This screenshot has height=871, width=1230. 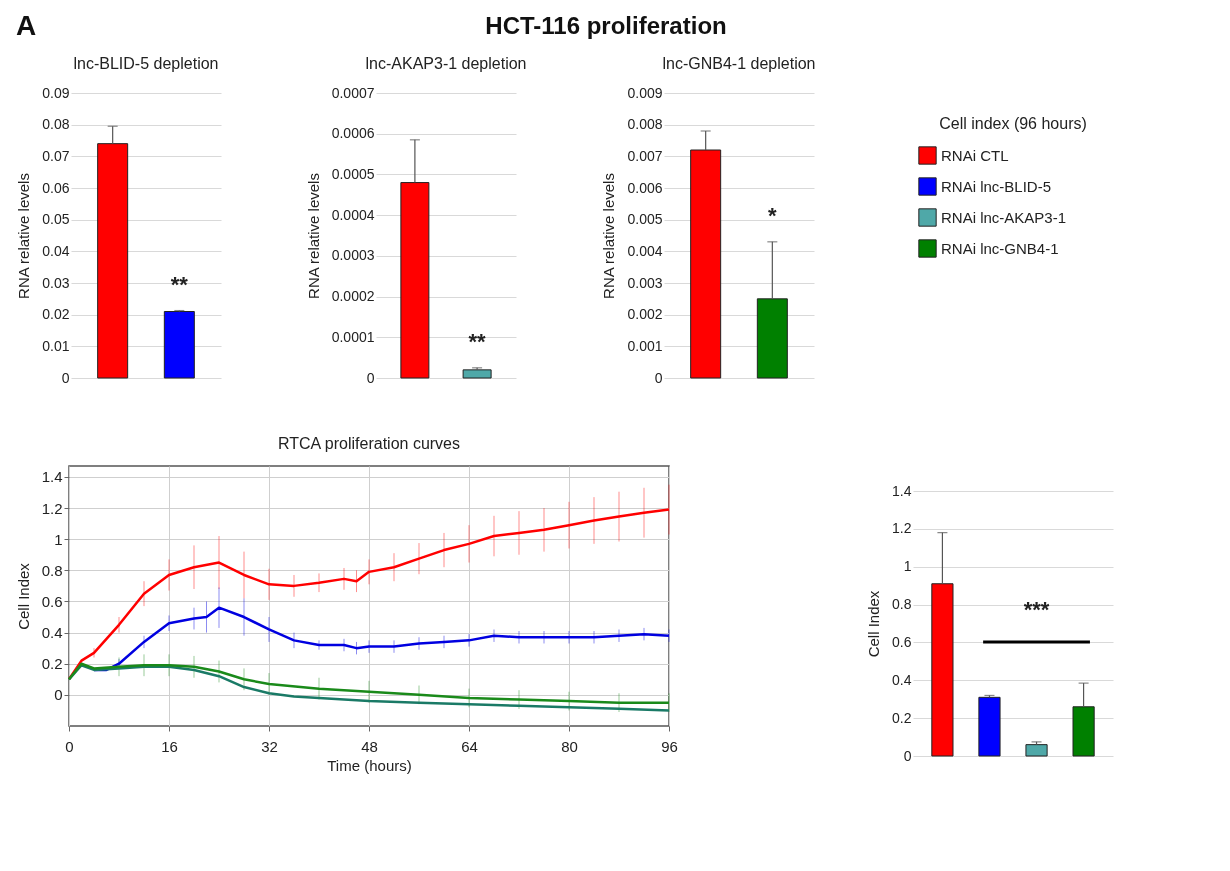 I want to click on y-tick-label: 0.003, so click(x=645, y=282).